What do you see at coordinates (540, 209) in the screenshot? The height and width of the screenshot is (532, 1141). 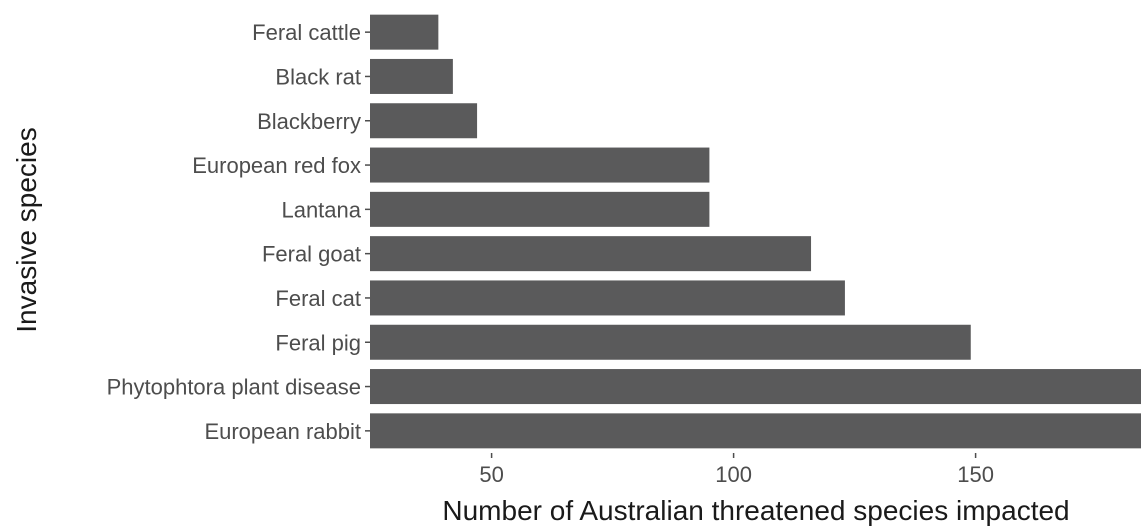 I see `bar-lantana` at bounding box center [540, 209].